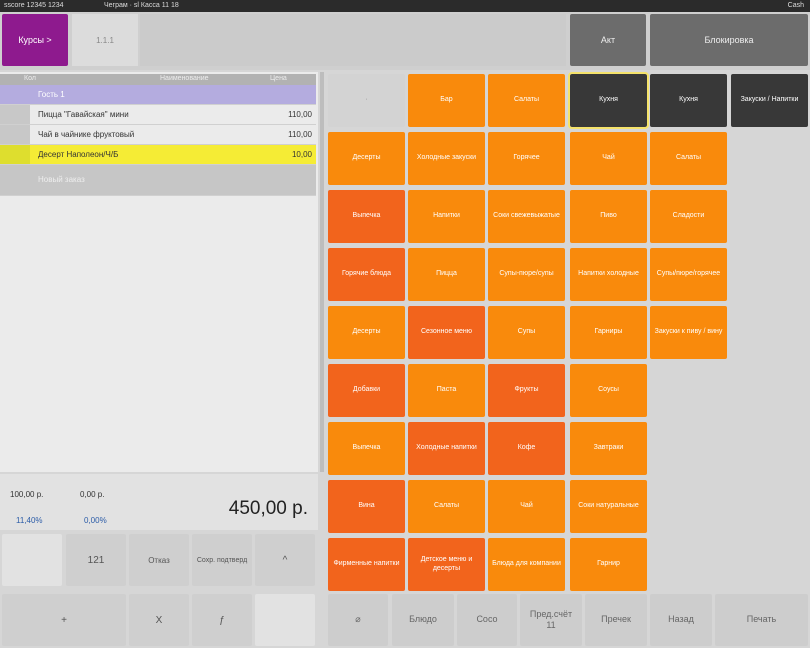 Image resolution: width=810 pixels, height=648 pixels. What do you see at coordinates (446, 100) in the screenshot?
I see `menu-tile: Бар` at bounding box center [446, 100].